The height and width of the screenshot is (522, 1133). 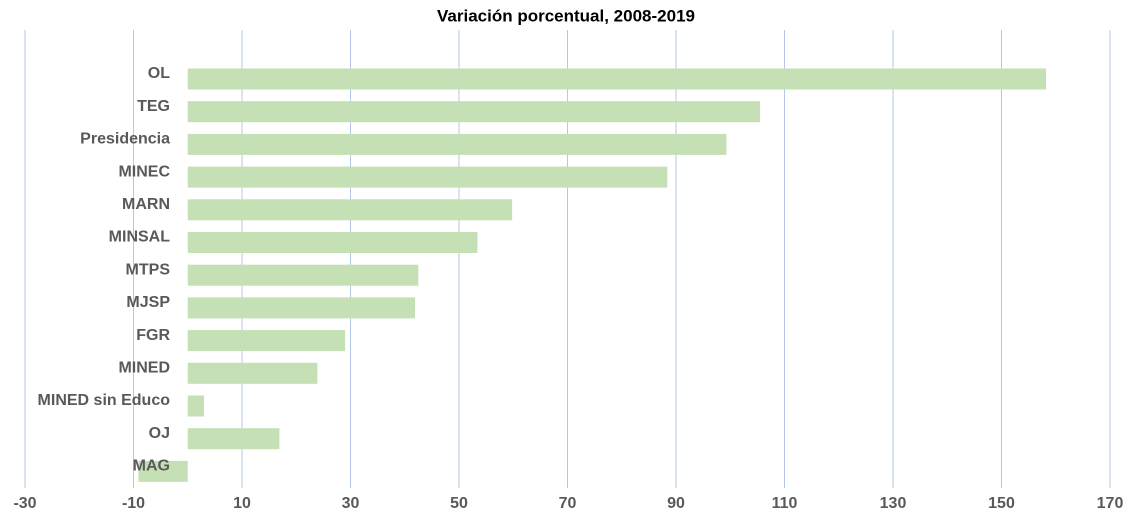 I want to click on y-tick-label: Presidencia, so click(x=125, y=139).